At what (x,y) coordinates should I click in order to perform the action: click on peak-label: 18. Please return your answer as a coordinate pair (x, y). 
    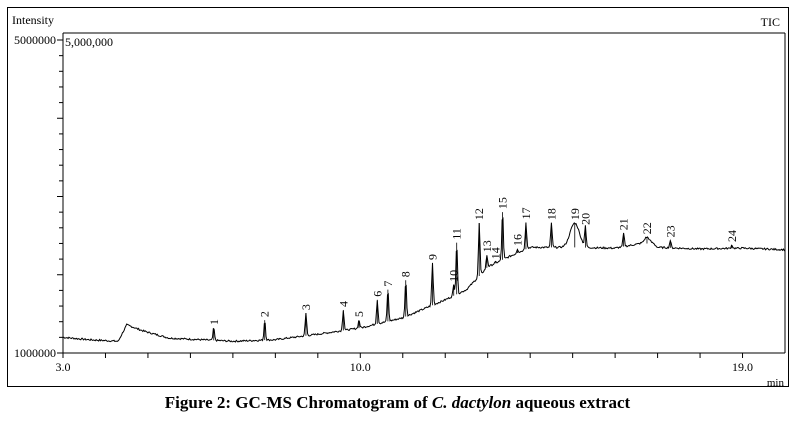
    Looking at the image, I should click on (551, 214).